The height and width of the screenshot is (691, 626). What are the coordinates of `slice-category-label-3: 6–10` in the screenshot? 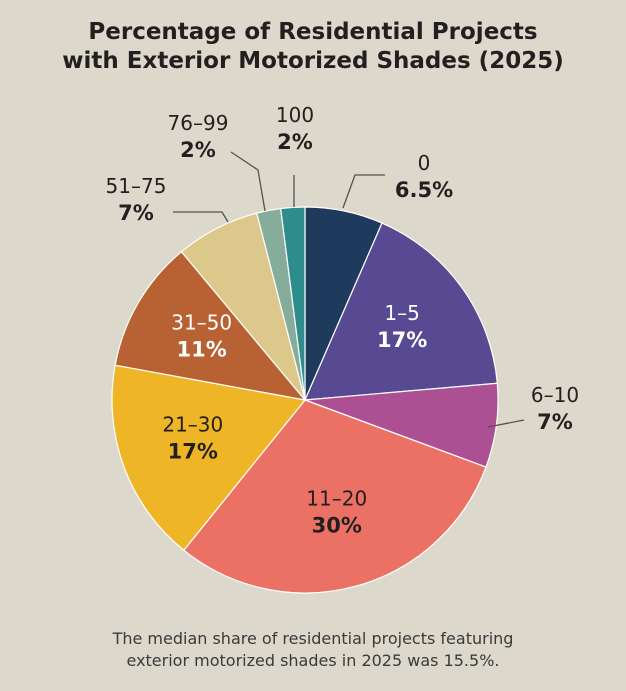 It's located at (555, 395).